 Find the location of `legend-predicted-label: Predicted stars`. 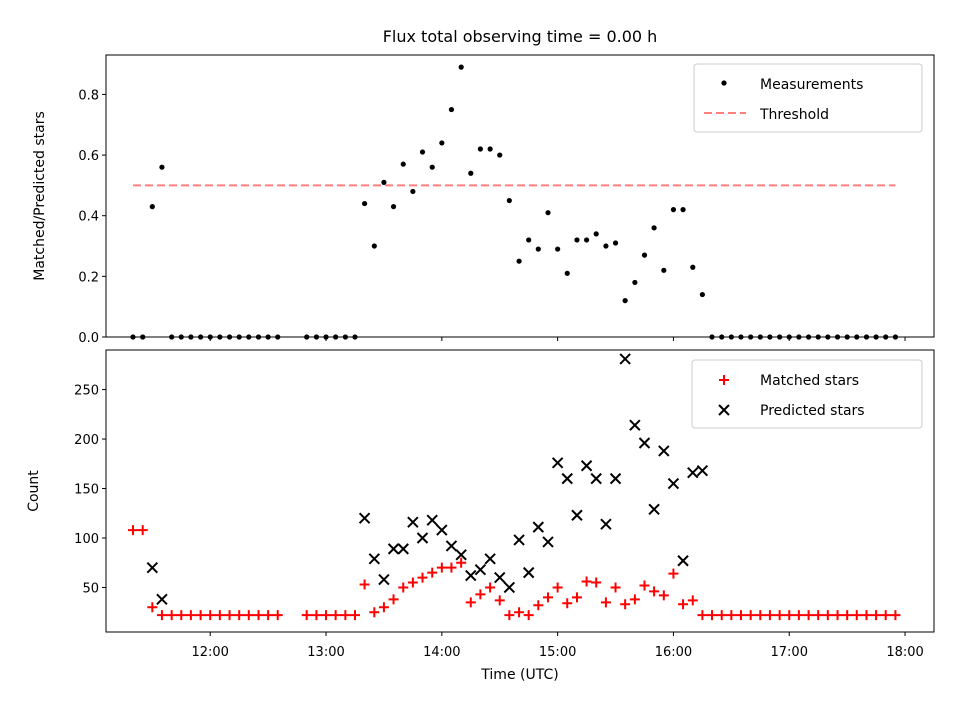

legend-predicted-label: Predicted stars is located at coordinates (812, 411).